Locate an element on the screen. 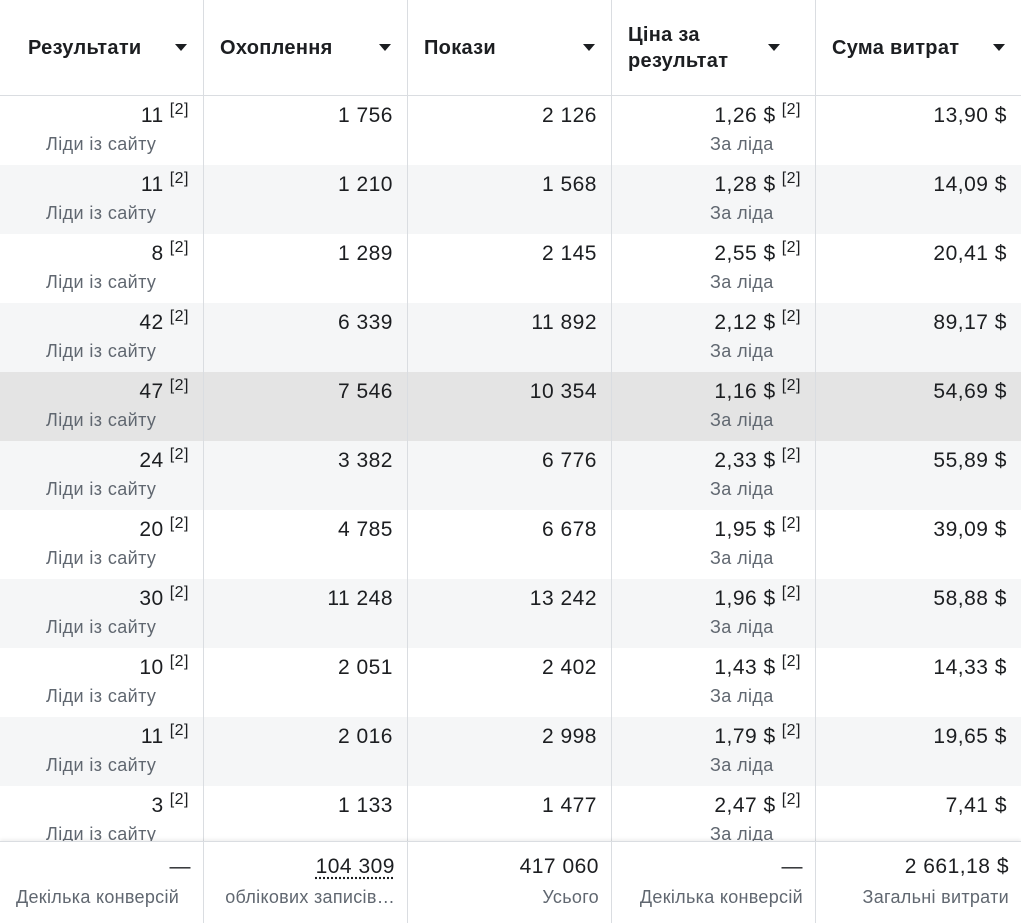  cell-impressions: 1 477 is located at coordinates (510, 814).